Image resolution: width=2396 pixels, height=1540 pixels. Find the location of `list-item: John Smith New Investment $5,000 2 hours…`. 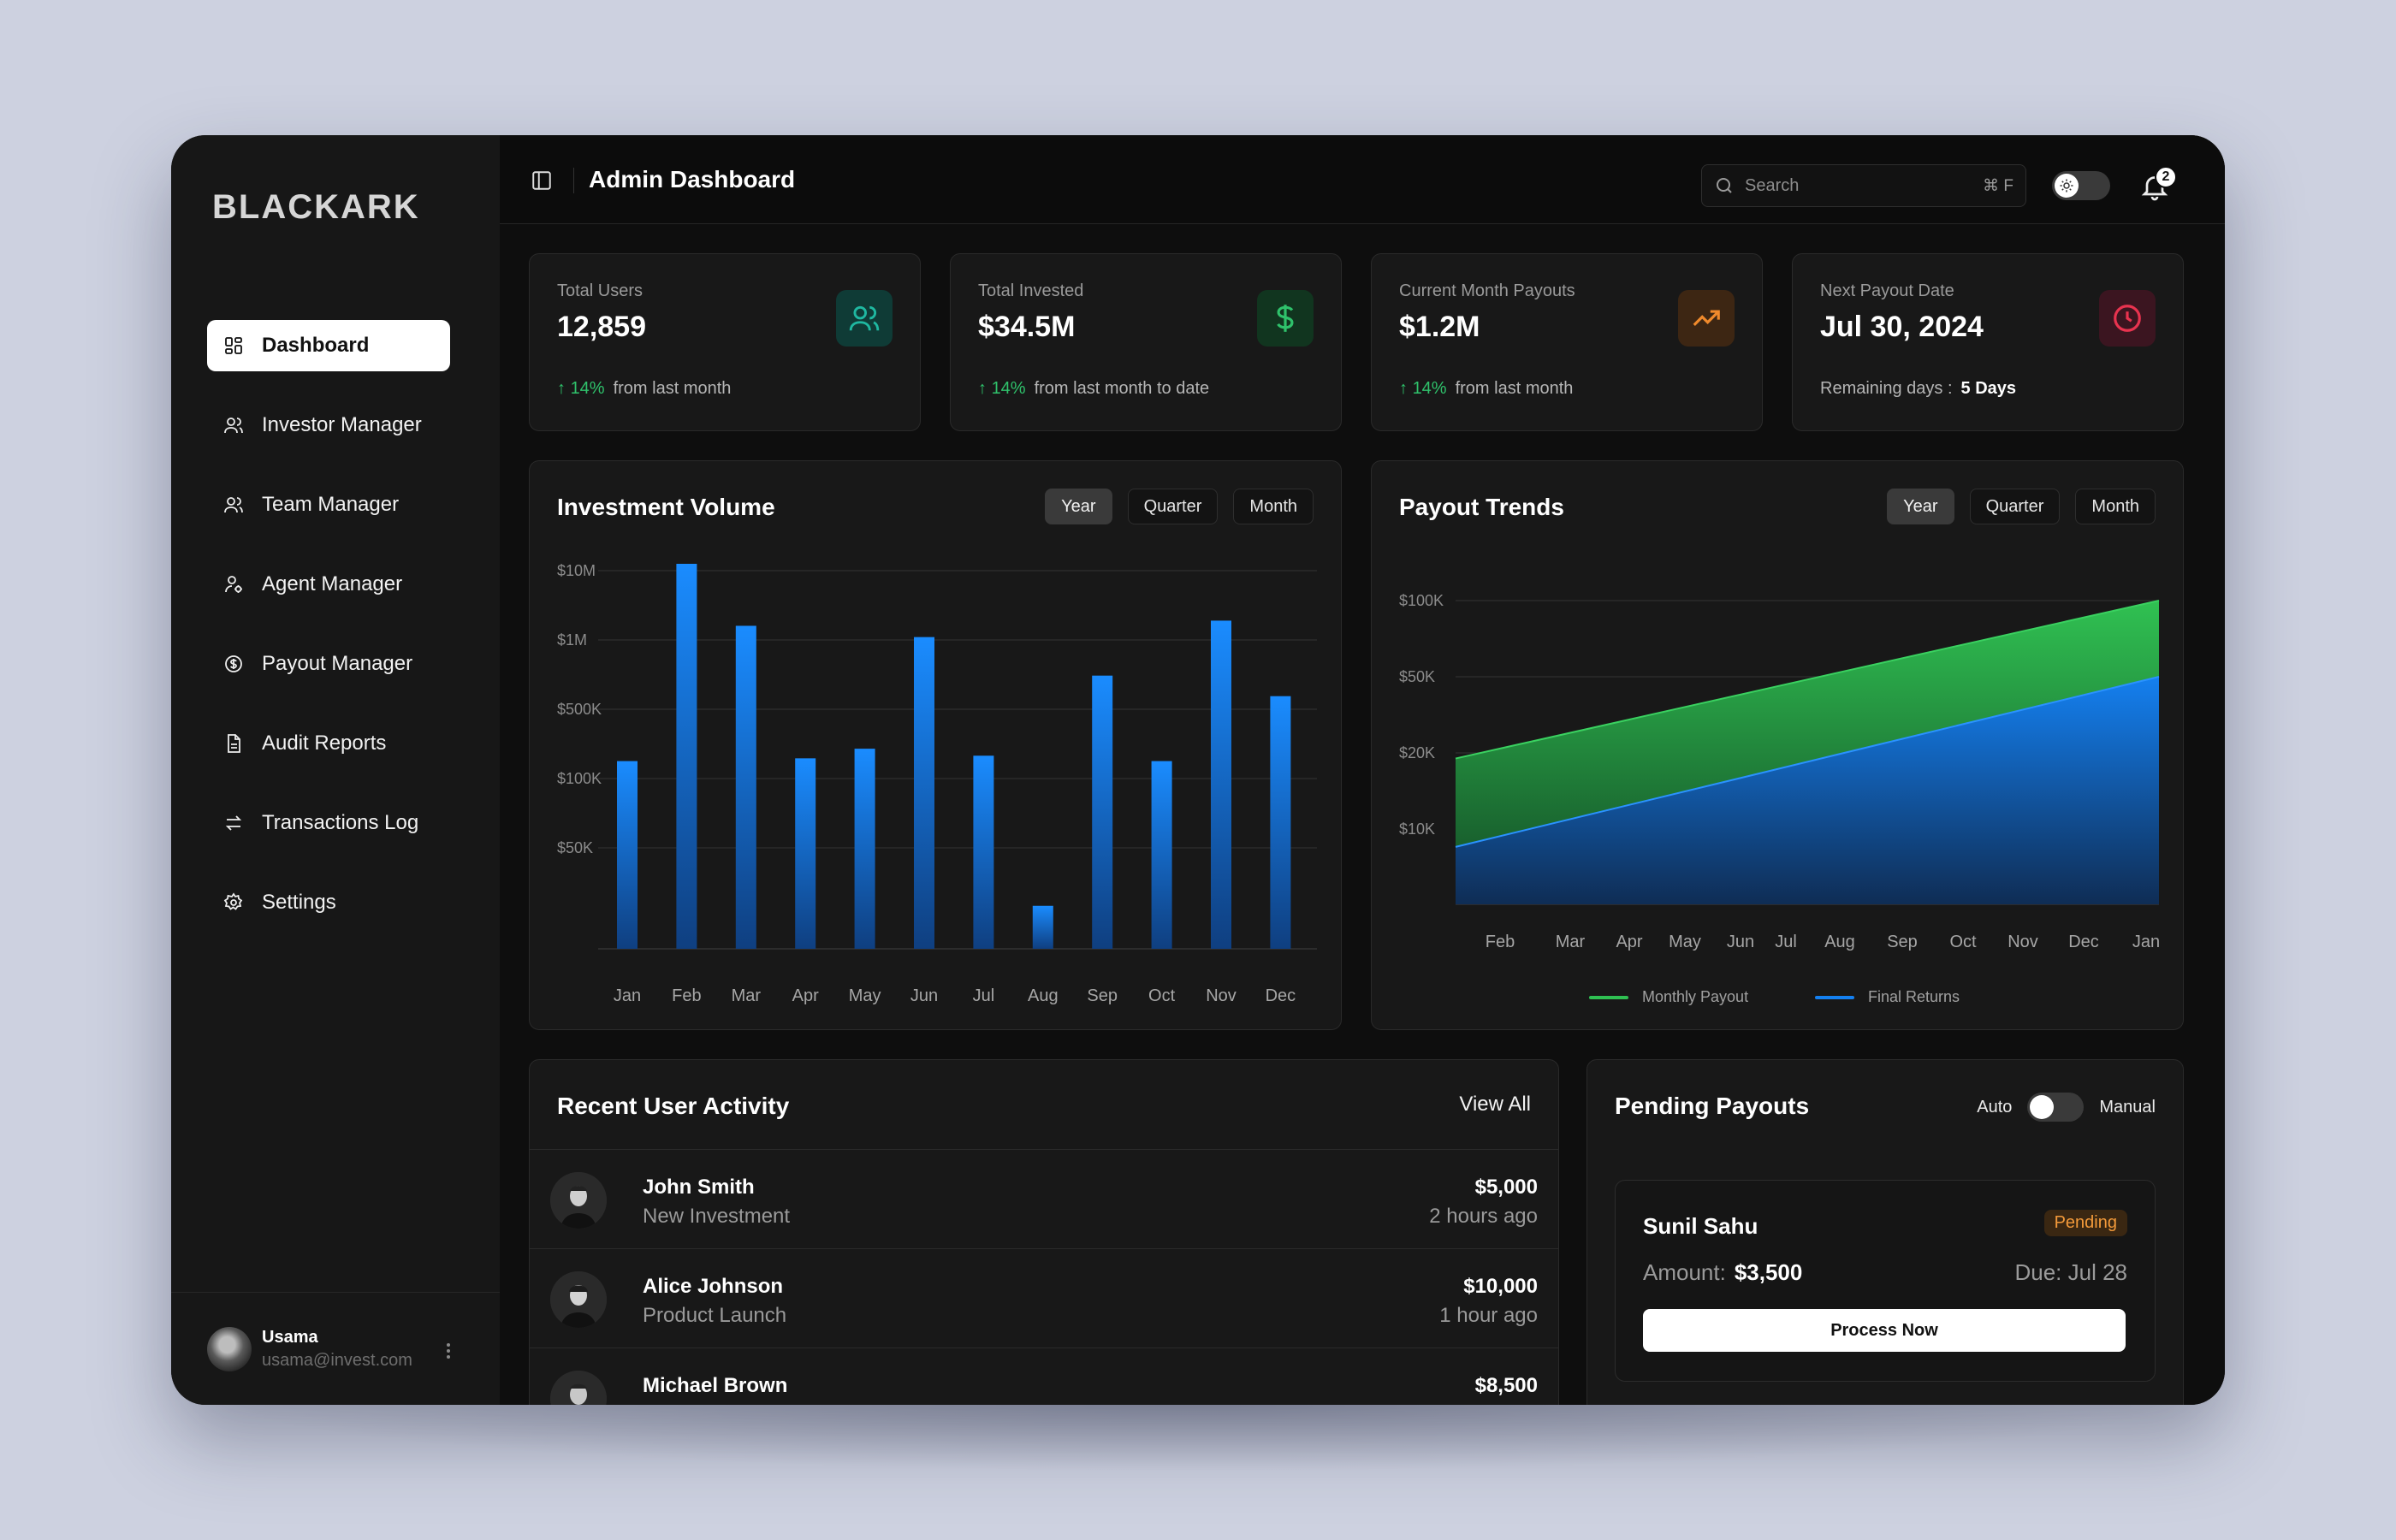

list-item: John Smith New Investment $5,000 2 hours… is located at coordinates (1044, 1198).